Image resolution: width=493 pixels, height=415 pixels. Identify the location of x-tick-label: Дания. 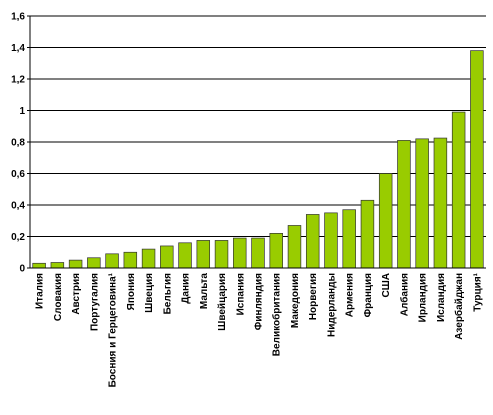
(186, 288).